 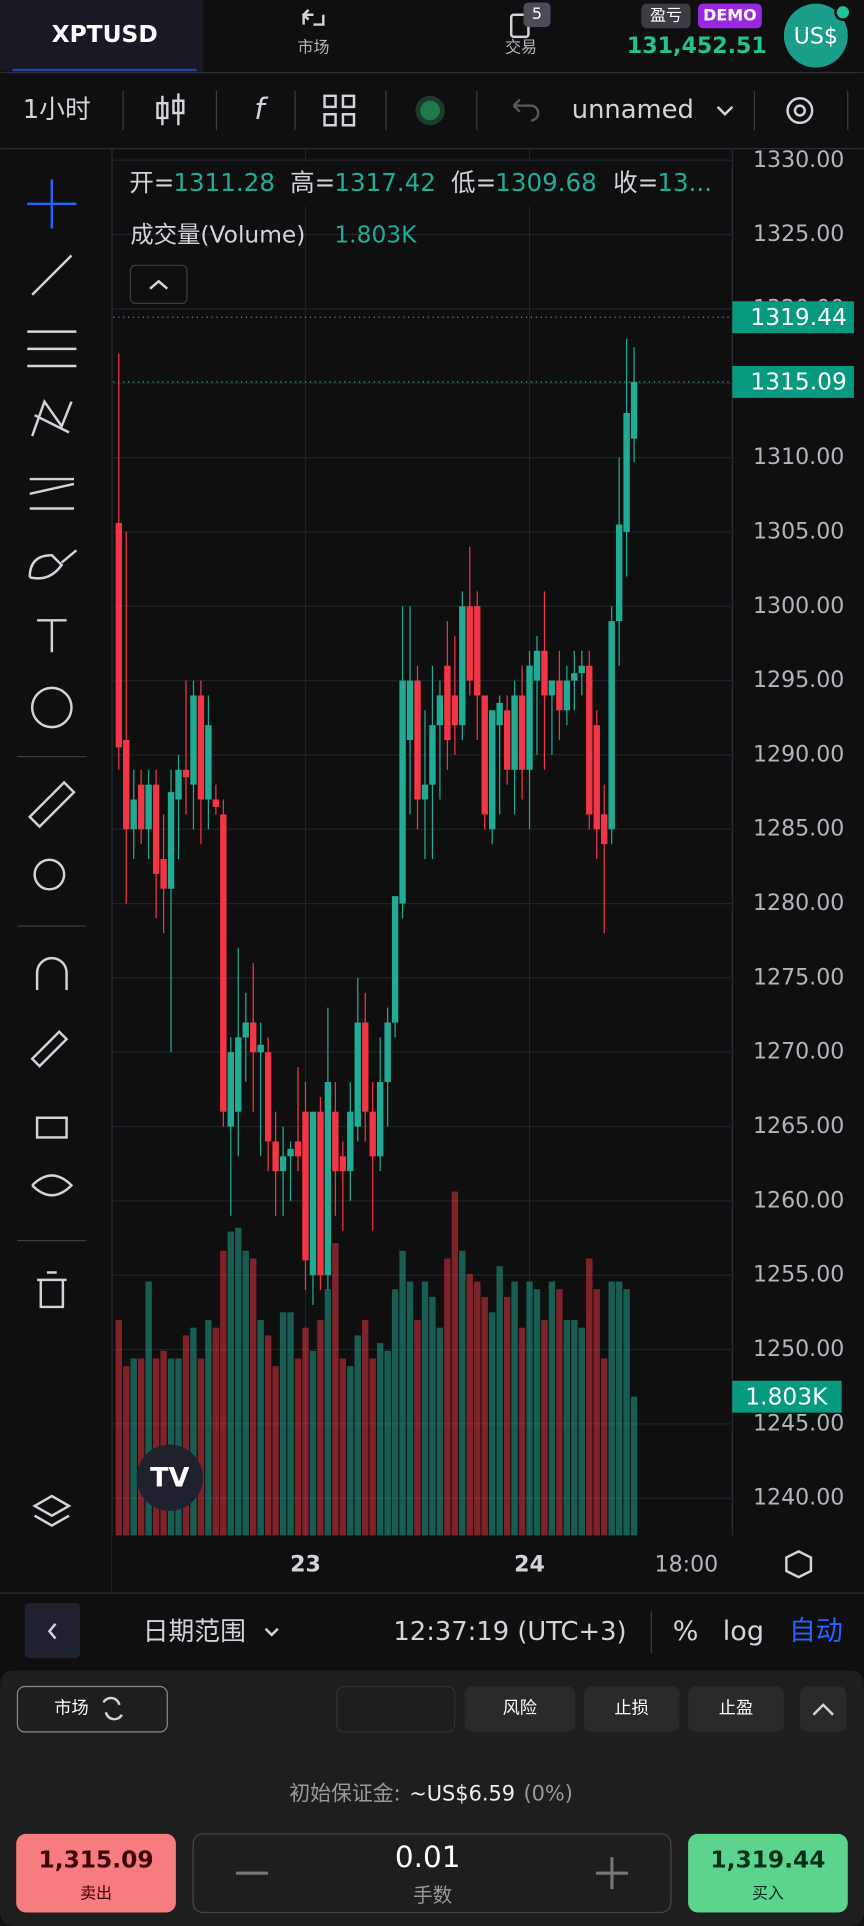 I want to click on back-button, so click(x=52, y=1630).